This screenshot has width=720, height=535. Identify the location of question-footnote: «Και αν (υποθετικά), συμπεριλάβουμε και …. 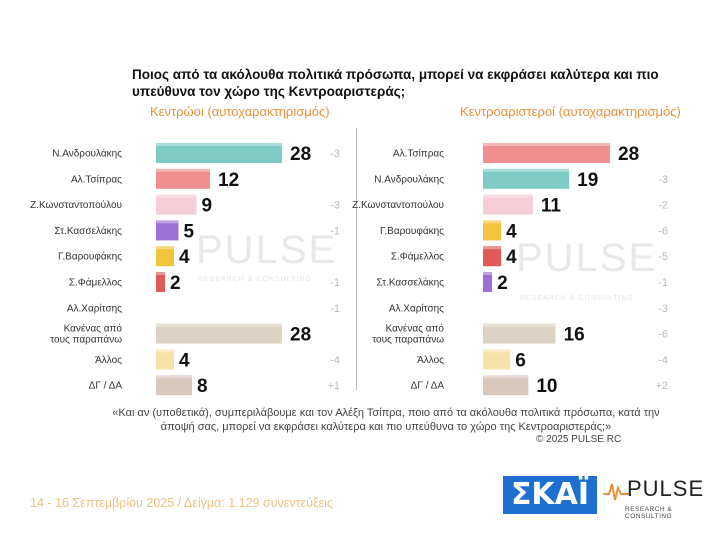
(386, 420).